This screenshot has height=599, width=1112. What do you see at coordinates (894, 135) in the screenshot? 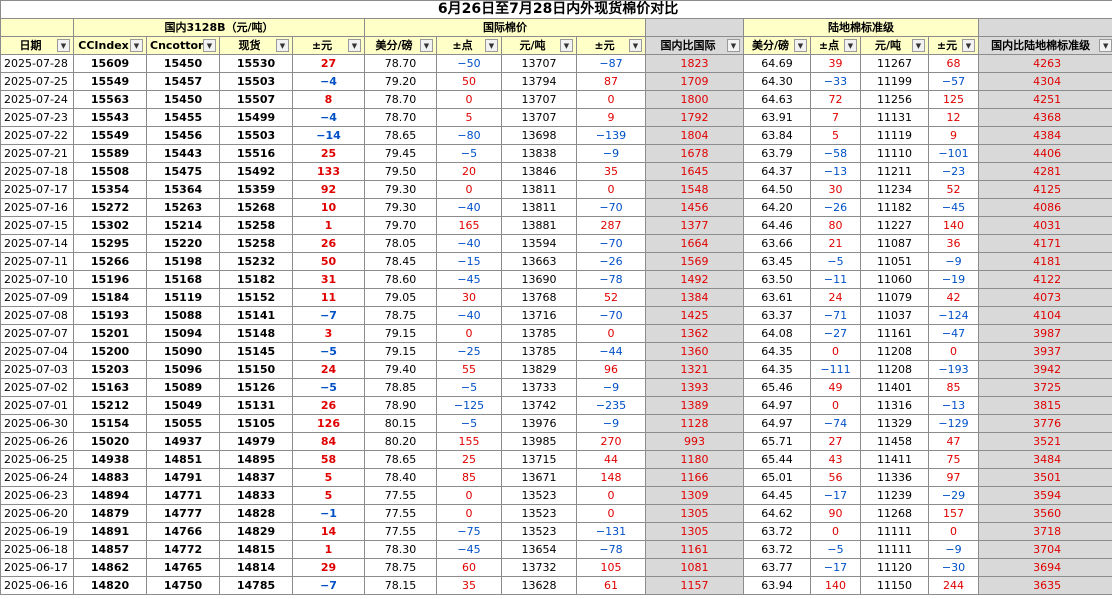
I see `cell-indian-yuan: 11119` at bounding box center [894, 135].